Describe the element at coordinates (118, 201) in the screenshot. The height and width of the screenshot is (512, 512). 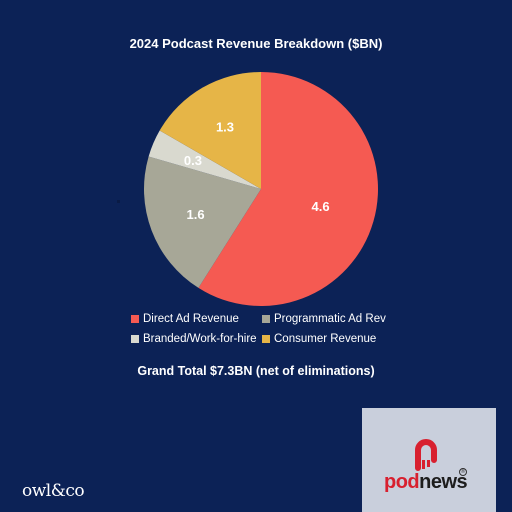
I see `decorative-dot` at that location.